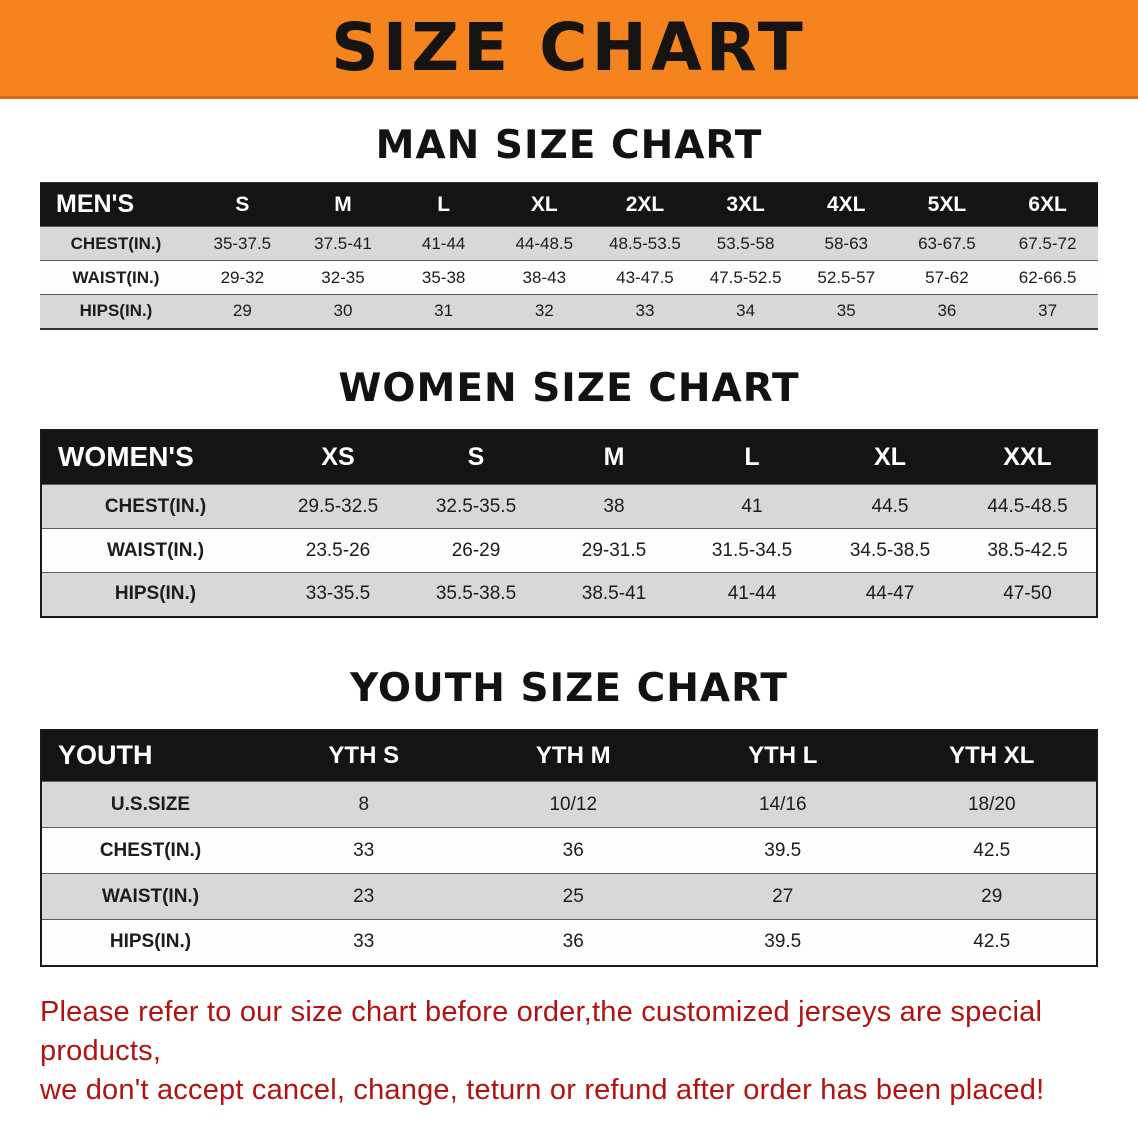 The image size is (1138, 1132). I want to click on size-value-cell: 47.5-52.5, so click(745, 277).